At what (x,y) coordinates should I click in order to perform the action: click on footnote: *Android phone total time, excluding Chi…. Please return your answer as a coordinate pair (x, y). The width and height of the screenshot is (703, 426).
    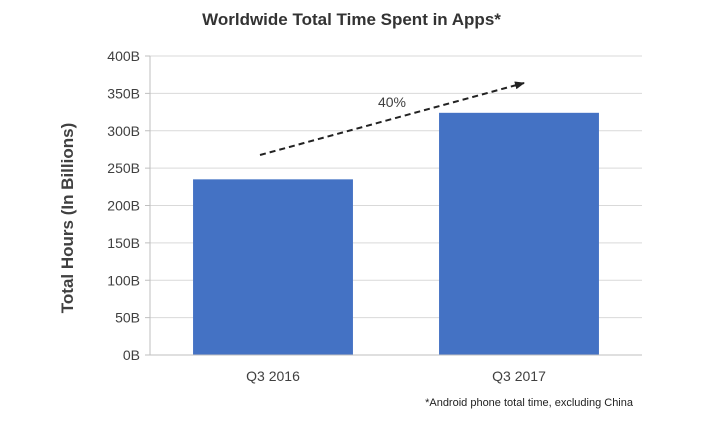
    Looking at the image, I should click on (529, 403).